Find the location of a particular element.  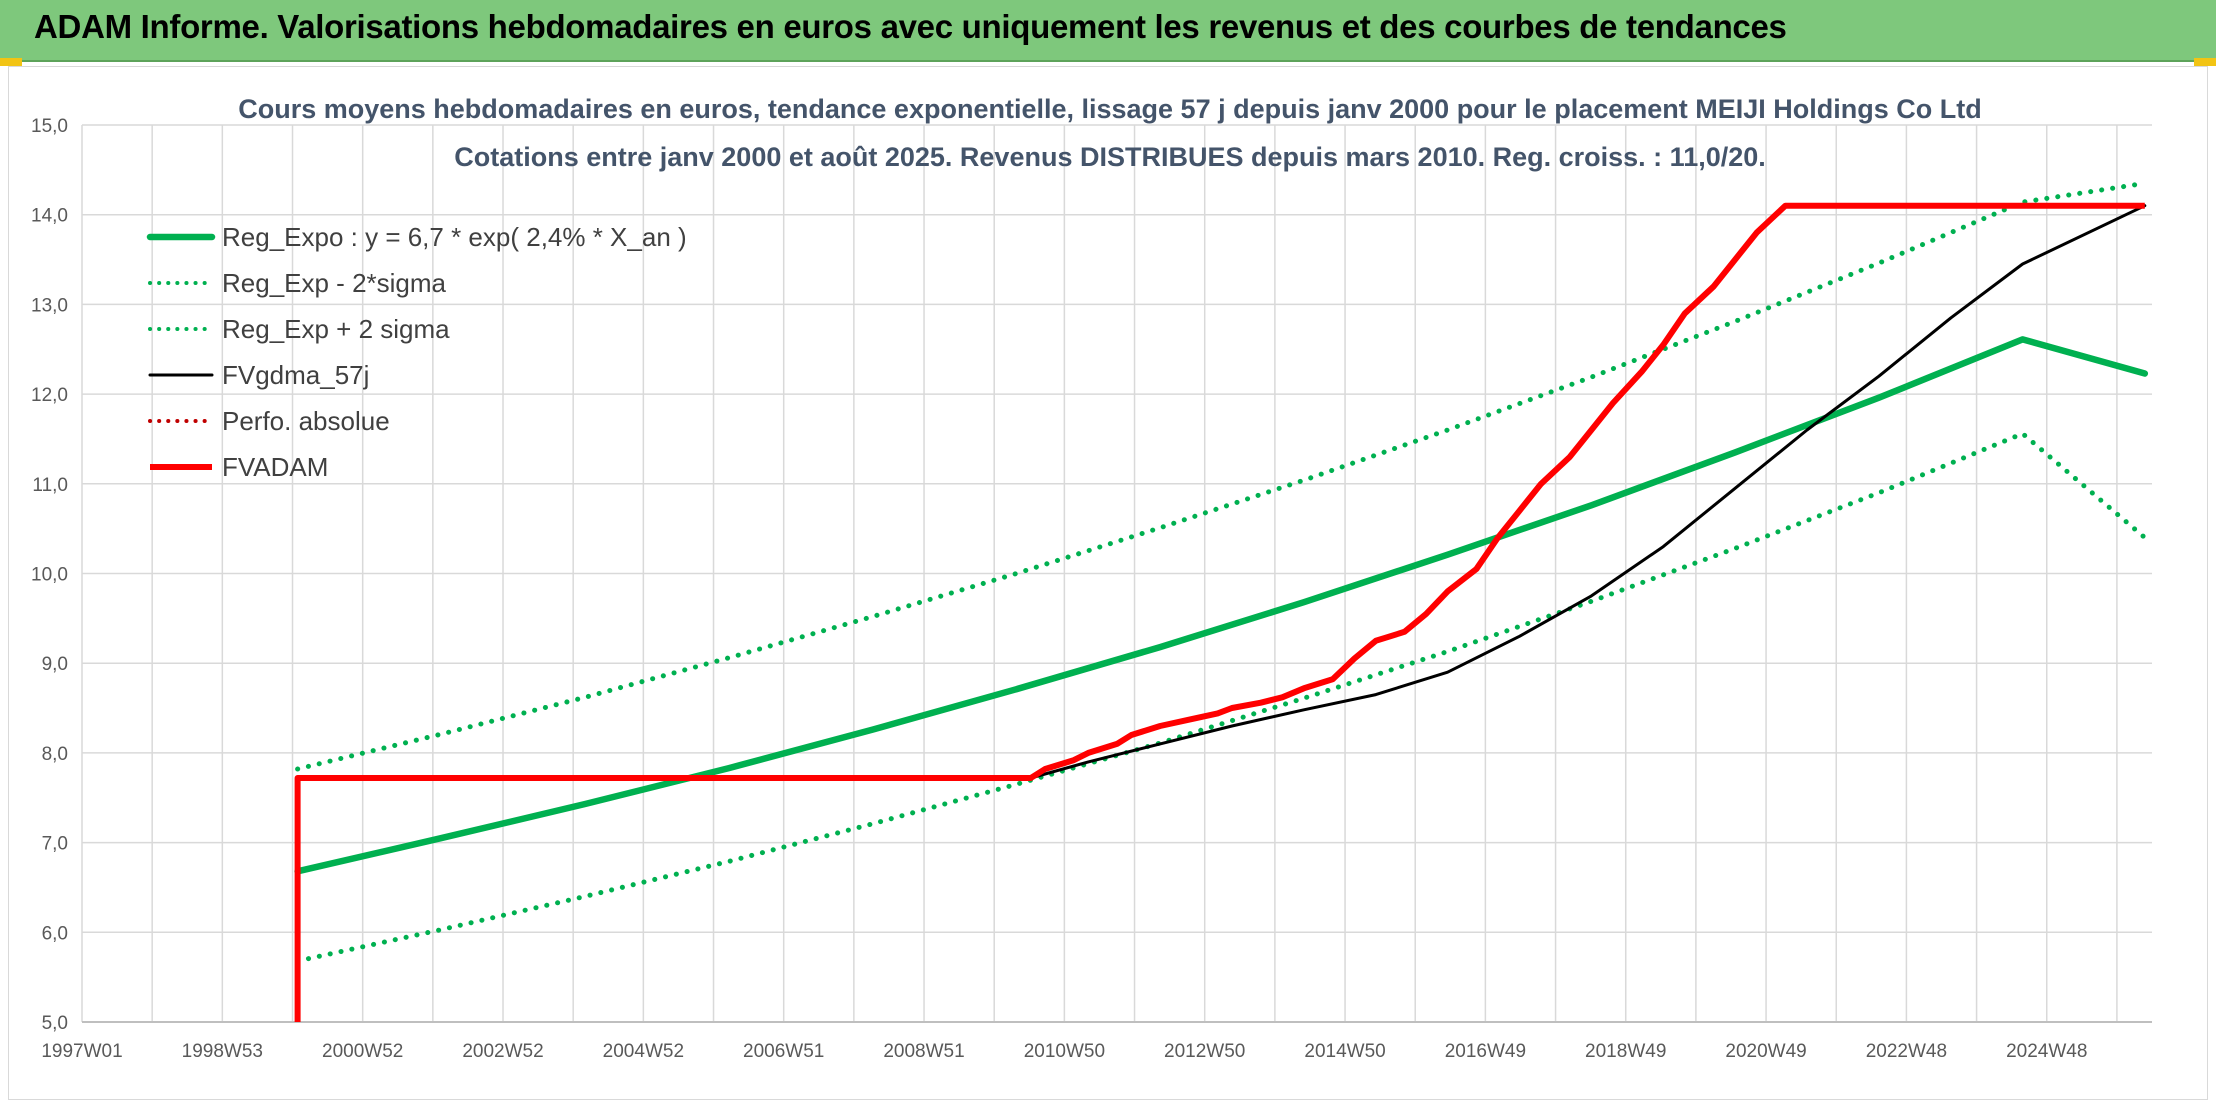

y-tick-label: 13,0 is located at coordinates (49, 305).